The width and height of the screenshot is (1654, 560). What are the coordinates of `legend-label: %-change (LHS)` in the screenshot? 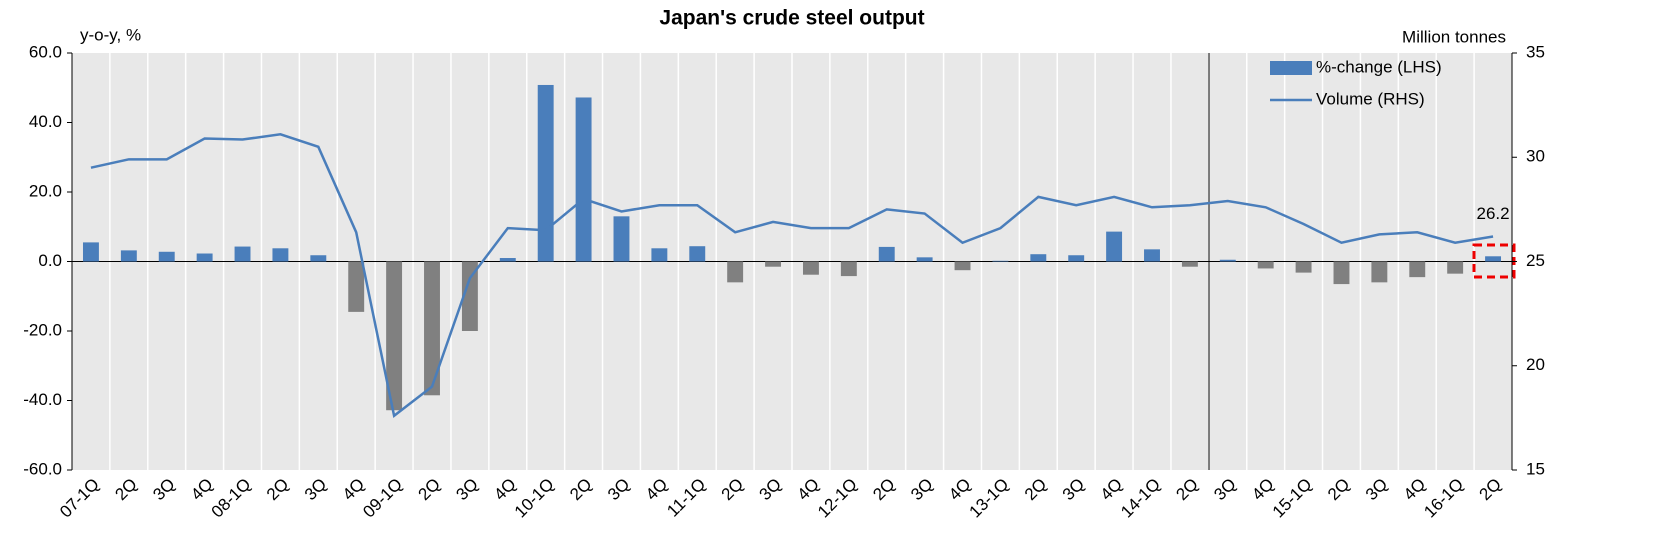 It's located at (1379, 66).